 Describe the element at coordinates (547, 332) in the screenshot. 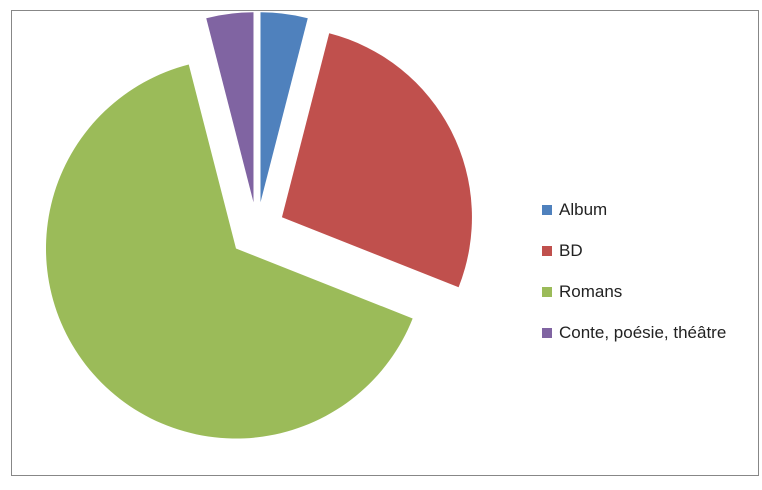

I see `legend-swatch-conte-poesie-theatre` at that location.